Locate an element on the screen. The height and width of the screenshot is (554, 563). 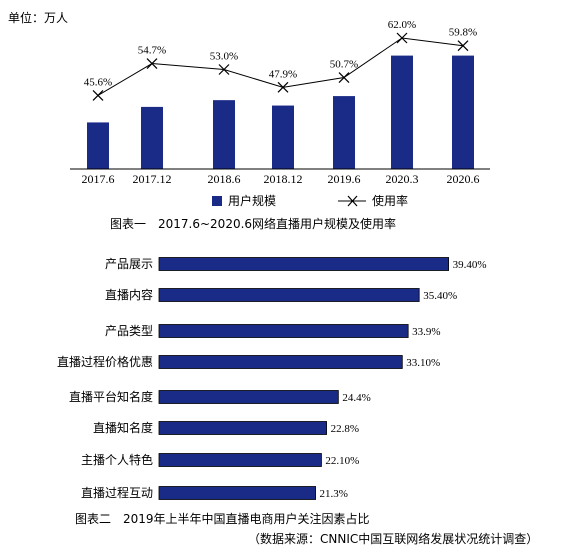
x-tick-label: 2019.6 is located at coordinates (344, 179).